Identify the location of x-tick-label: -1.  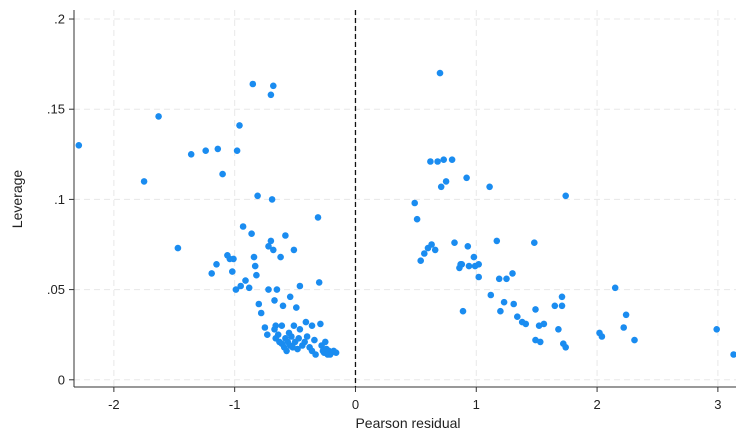
(235, 404).